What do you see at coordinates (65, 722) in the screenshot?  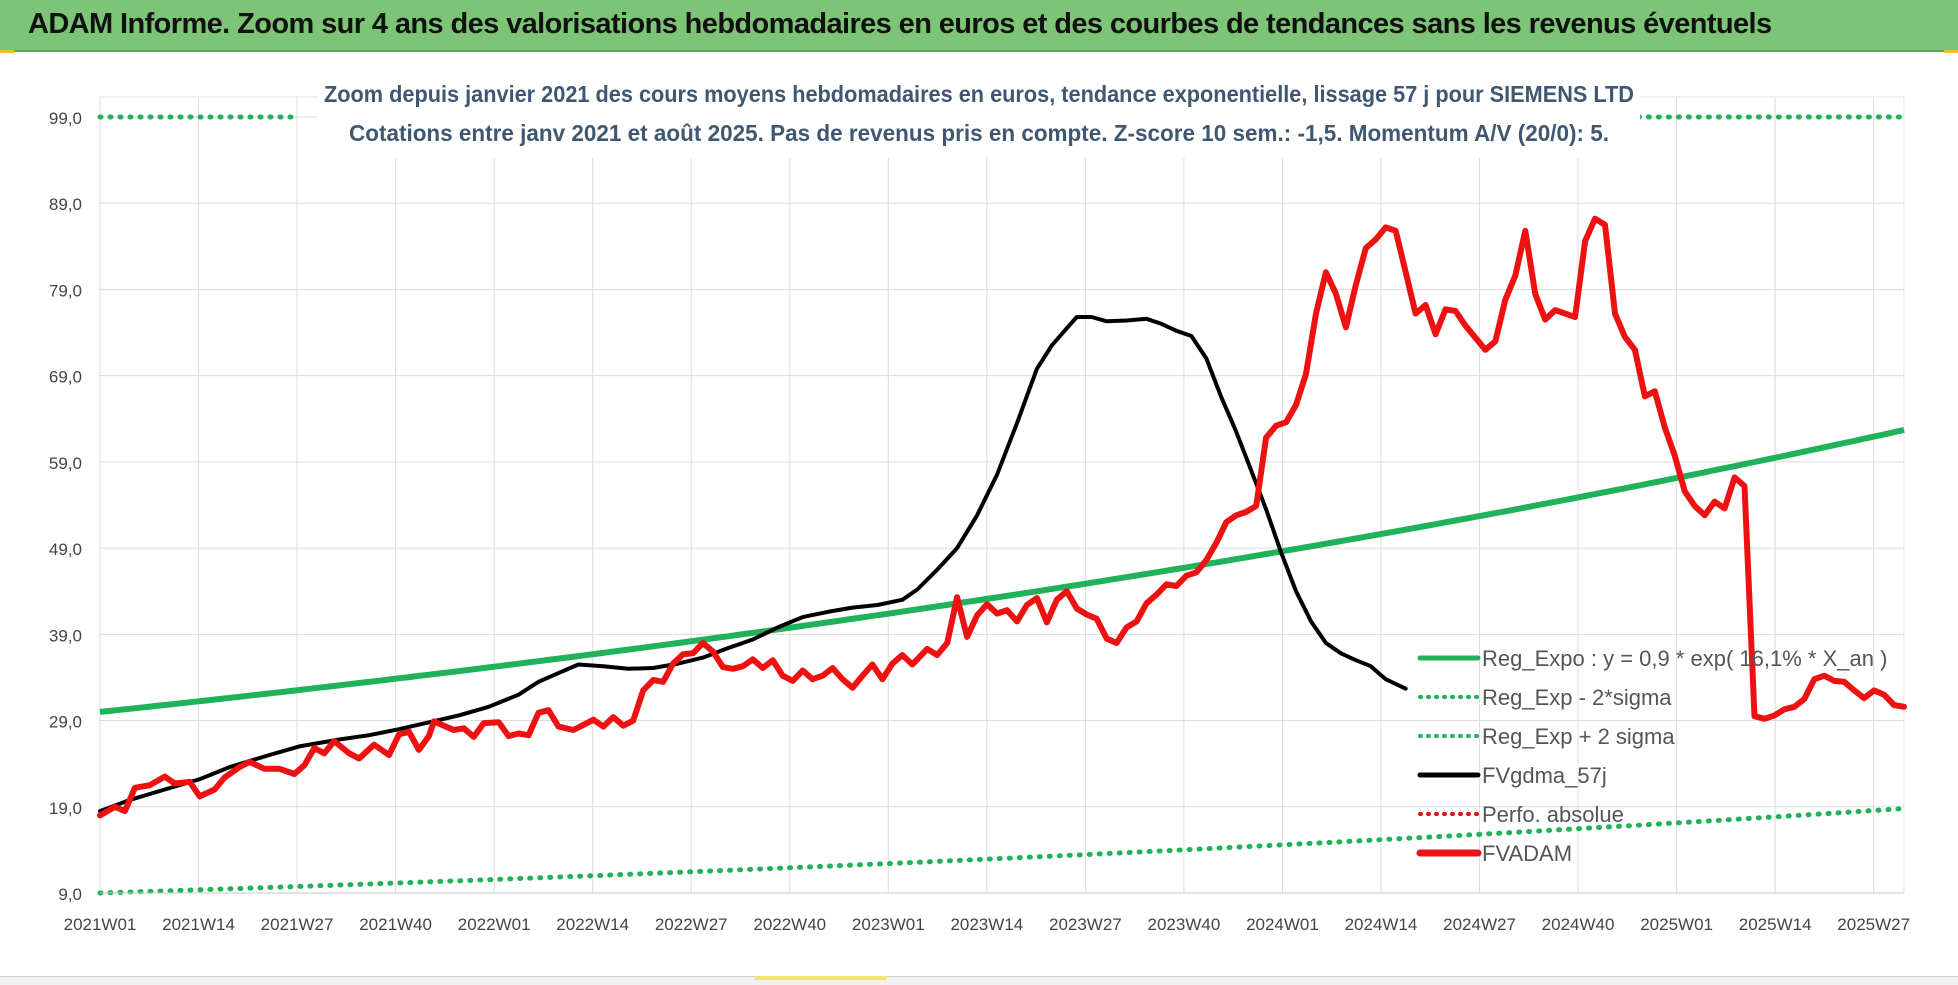 I see `y-tick-label: 29,0` at bounding box center [65, 722].